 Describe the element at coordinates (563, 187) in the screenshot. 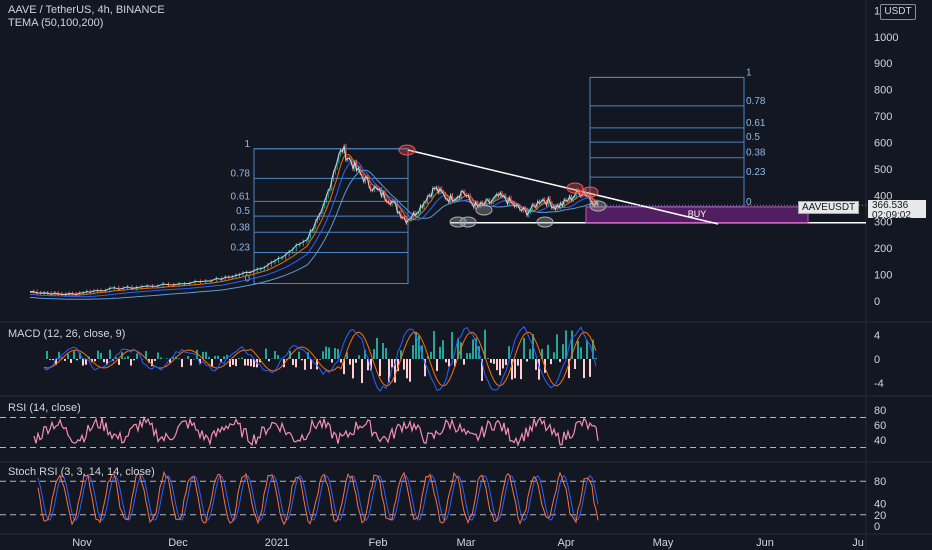

I see `down-trendline` at that location.